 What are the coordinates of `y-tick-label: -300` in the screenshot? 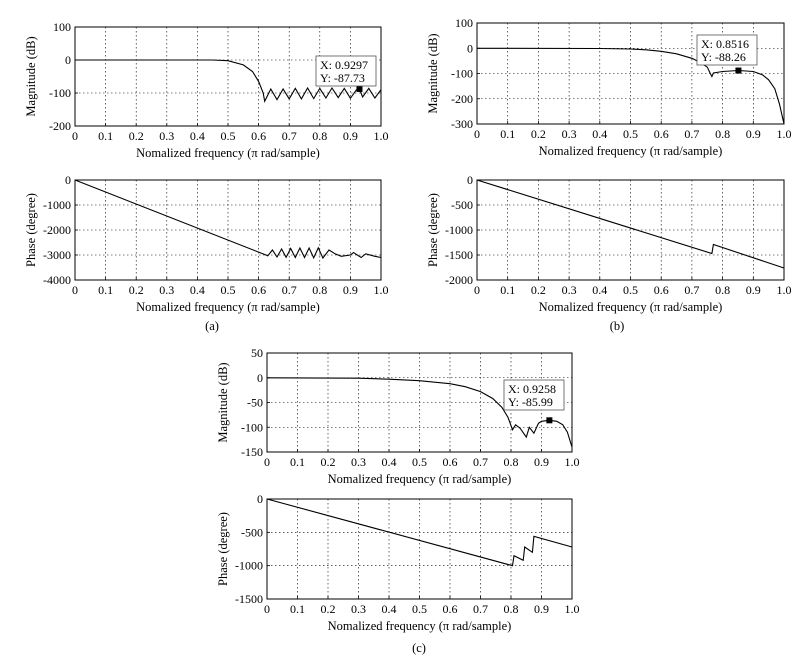 It's located at (462, 124).